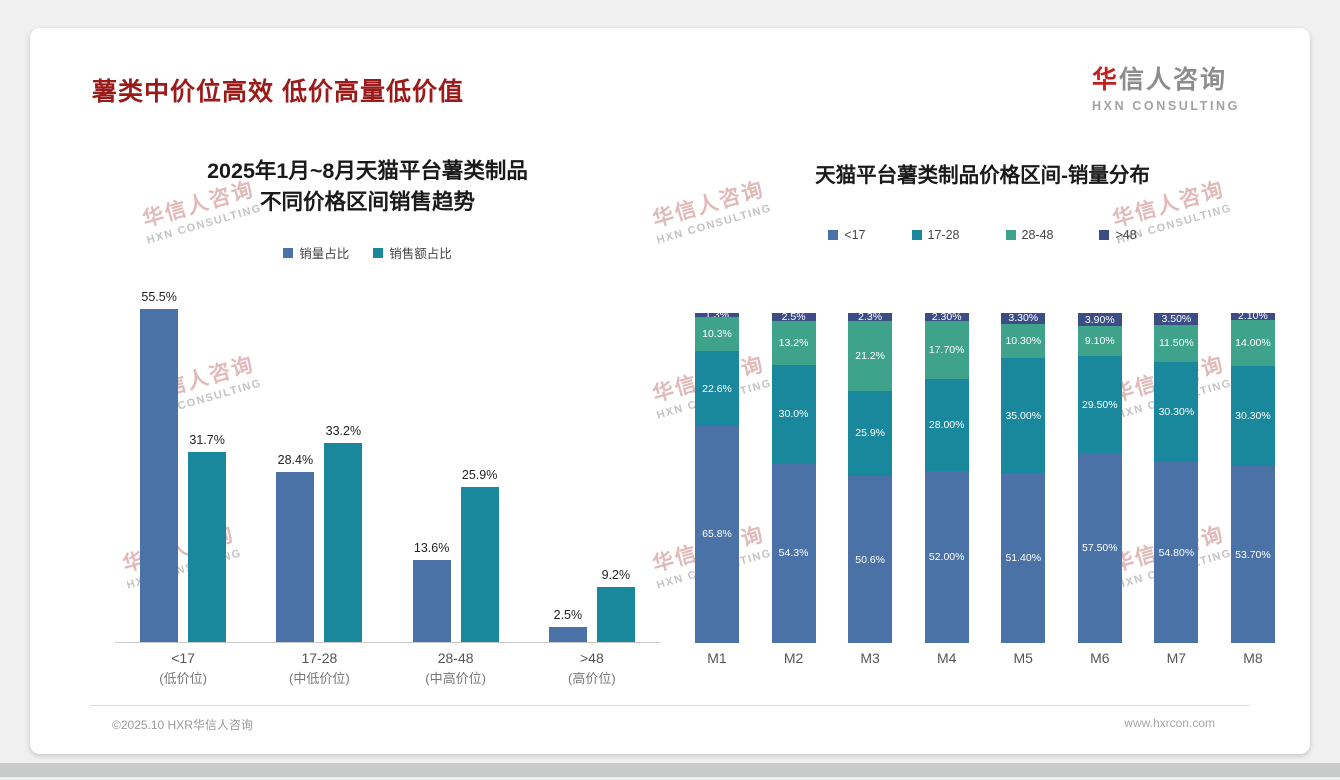  I want to click on logo-en-text: HXN CONSULTING, so click(1166, 106).